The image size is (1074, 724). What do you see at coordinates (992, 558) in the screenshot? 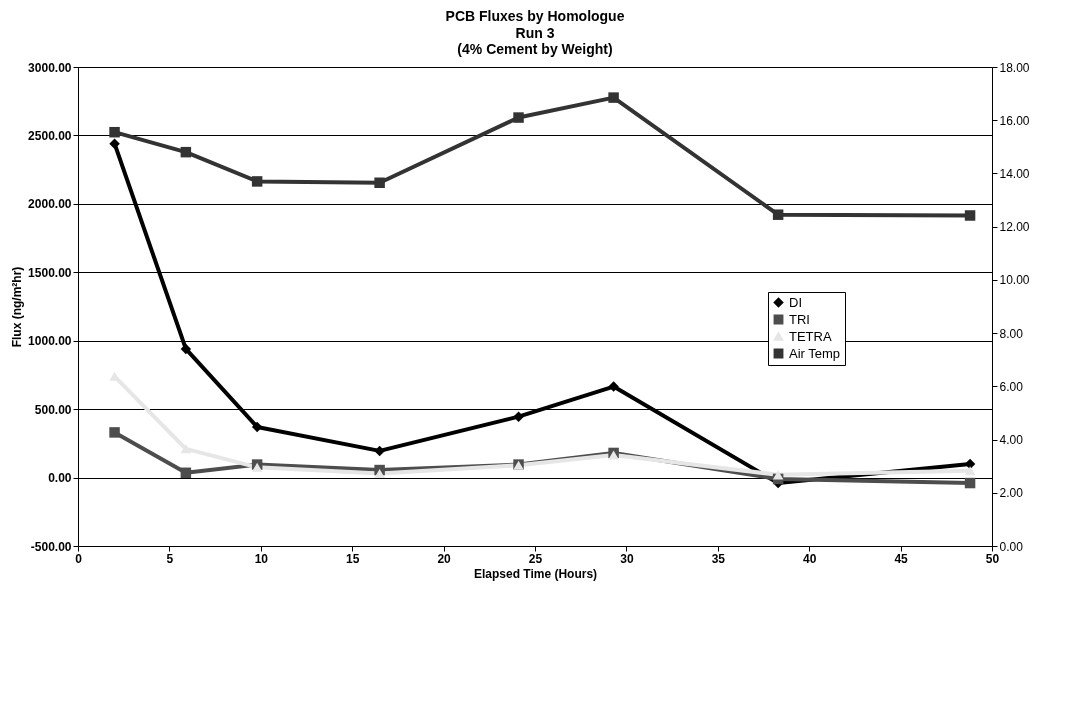
I see `x-tick-label: 50` at bounding box center [992, 558].